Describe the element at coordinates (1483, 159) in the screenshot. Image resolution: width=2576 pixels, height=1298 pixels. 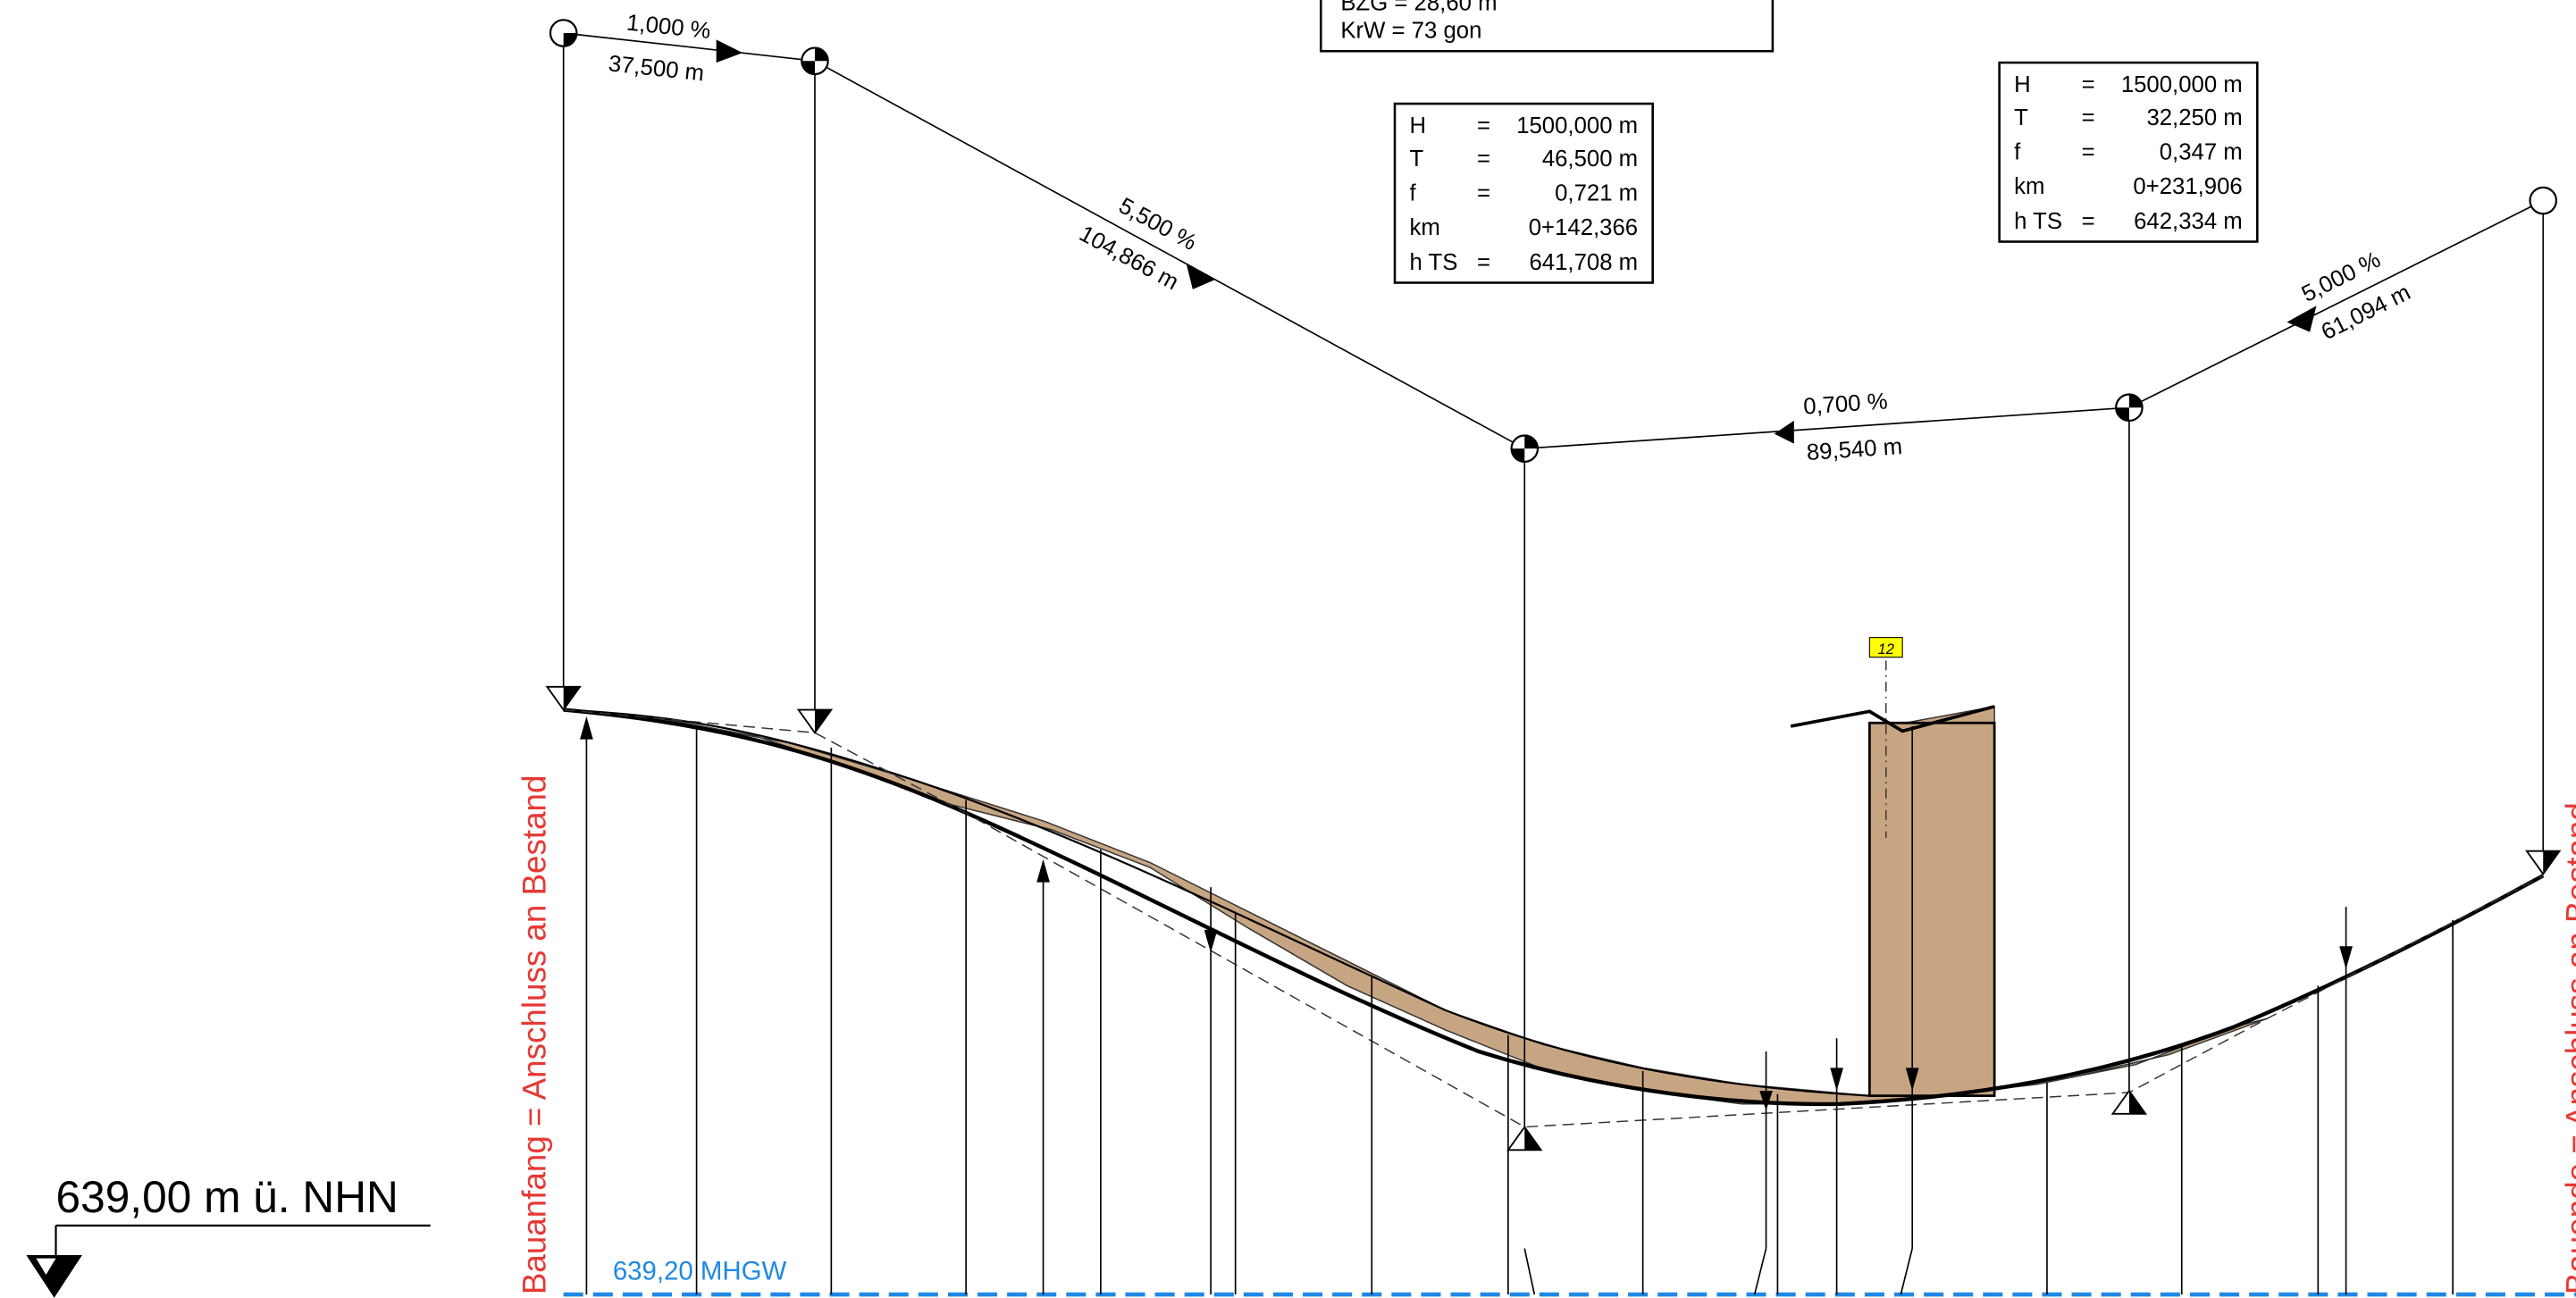
I see `c1-eq-1: =` at that location.